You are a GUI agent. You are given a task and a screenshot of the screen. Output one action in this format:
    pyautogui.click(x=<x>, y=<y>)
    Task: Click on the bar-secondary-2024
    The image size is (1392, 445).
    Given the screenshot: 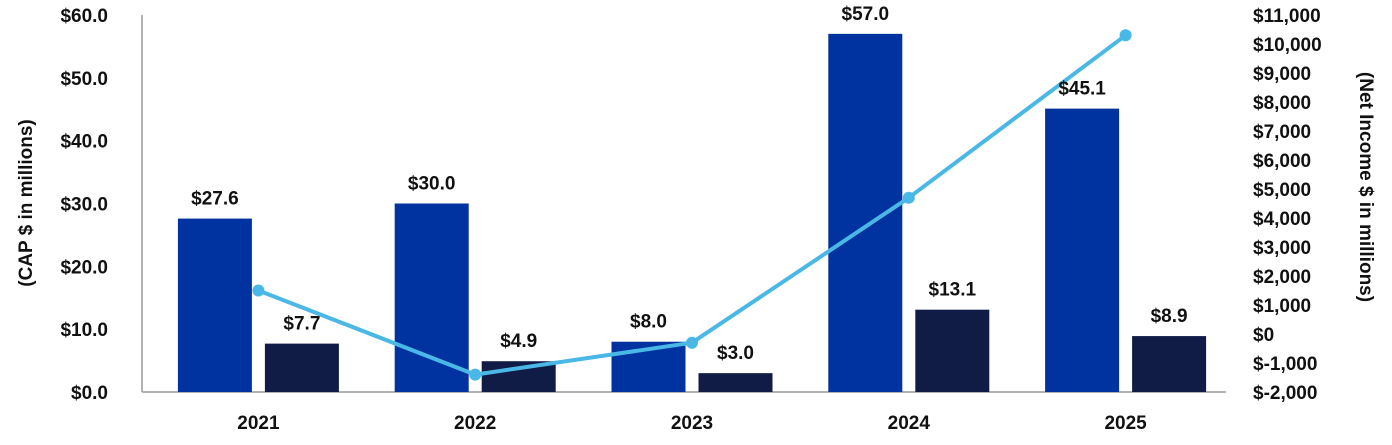 What is the action you would take?
    pyautogui.click(x=952, y=350)
    